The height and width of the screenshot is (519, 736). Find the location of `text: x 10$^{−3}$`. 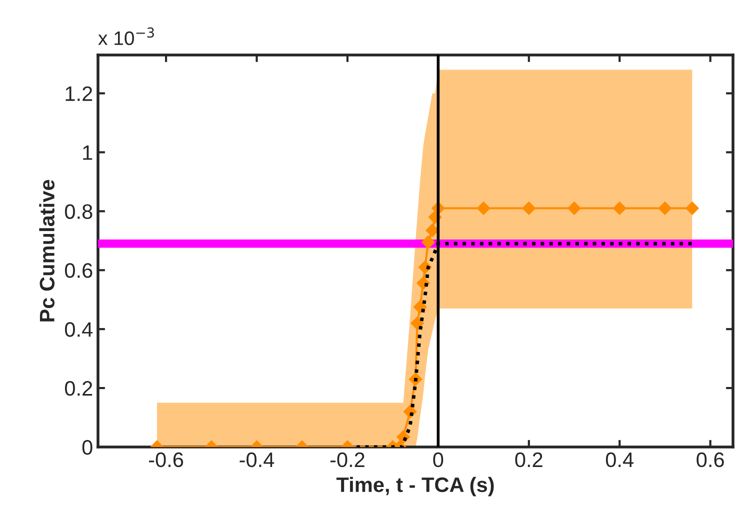

text: x 10$^{−3}$ is located at coordinates (126, 36).